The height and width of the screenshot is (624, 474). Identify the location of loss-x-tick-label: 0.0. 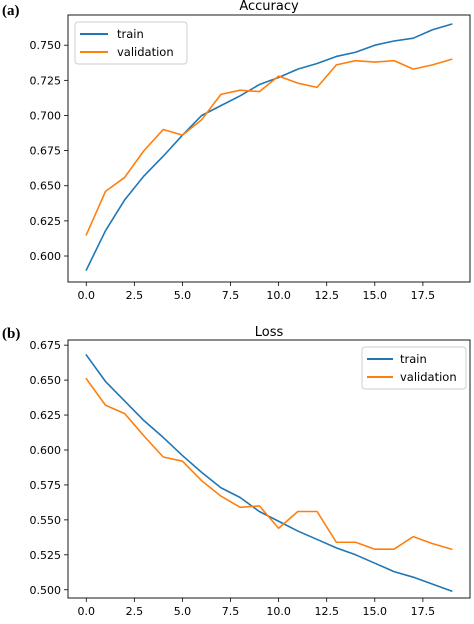
(87, 611).